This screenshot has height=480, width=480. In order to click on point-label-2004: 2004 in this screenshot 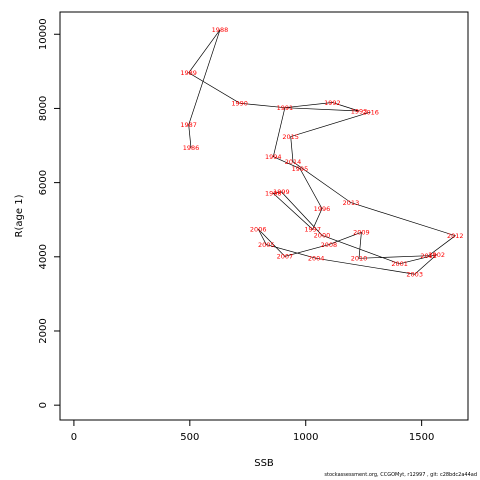, I will do `click(316, 259)`.